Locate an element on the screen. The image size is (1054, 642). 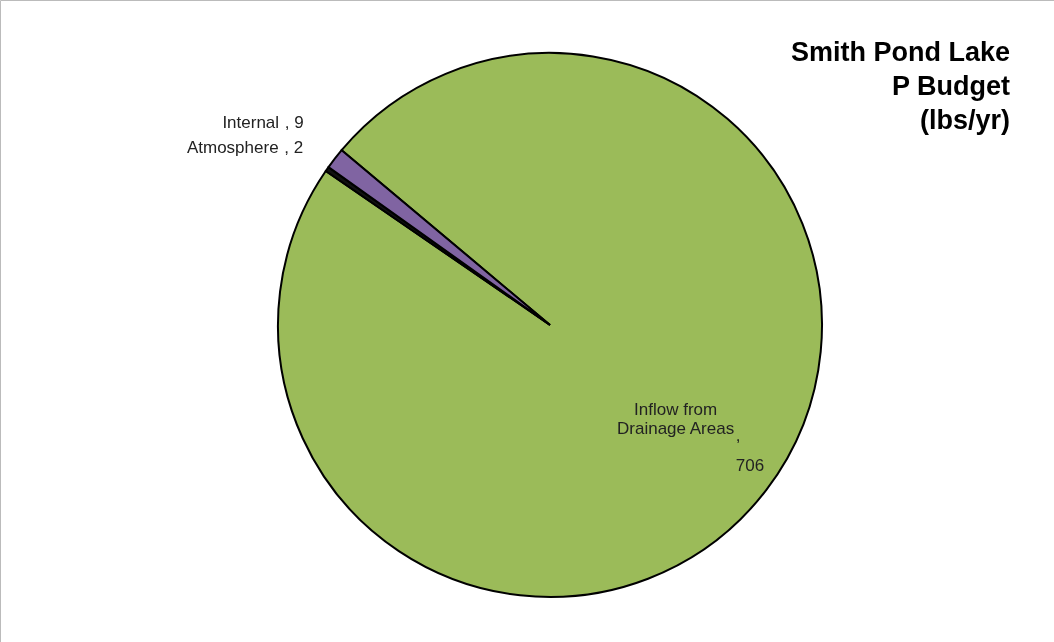
slice-label: Internal is located at coordinates (251, 122).